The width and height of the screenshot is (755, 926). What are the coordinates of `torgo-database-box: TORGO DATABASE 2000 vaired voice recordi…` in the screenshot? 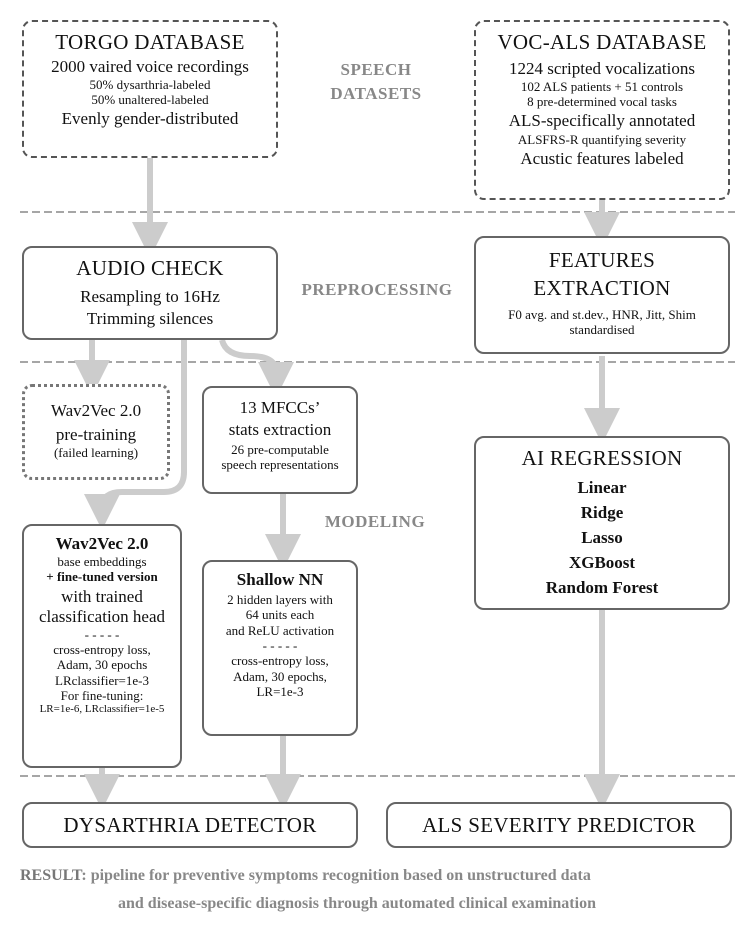 It's located at (150, 89).